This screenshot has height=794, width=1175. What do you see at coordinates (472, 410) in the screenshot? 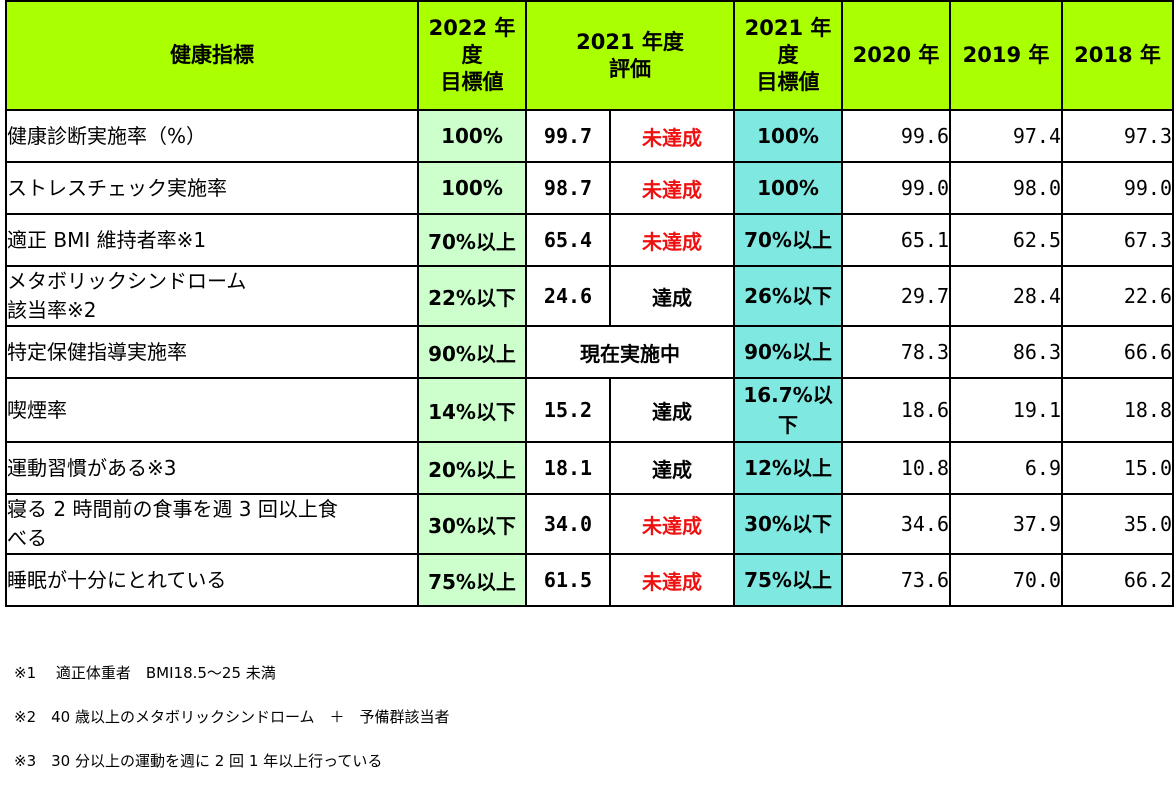
I see `target-2022-cell: 14%以下` at bounding box center [472, 410].